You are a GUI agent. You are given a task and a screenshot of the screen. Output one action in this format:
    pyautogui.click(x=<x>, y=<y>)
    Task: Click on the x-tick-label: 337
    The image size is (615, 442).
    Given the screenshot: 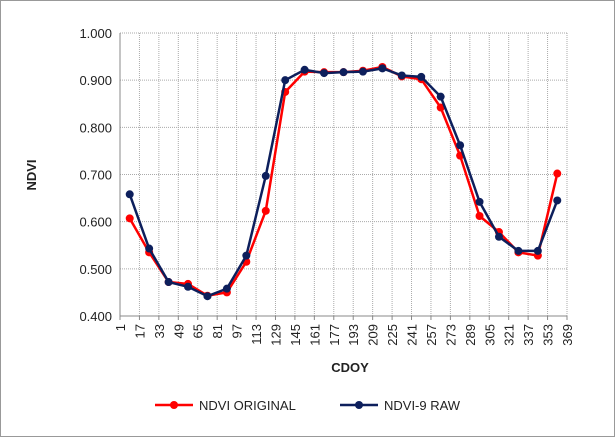 What is the action you would take?
    pyautogui.click(x=528, y=335)
    